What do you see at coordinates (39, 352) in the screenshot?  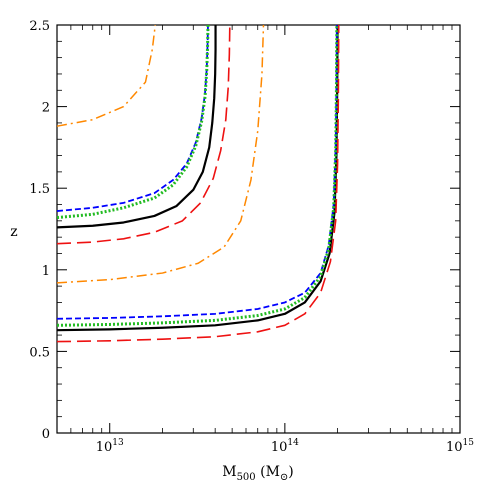 I see `y-tick-label: 0.5` at bounding box center [39, 352].